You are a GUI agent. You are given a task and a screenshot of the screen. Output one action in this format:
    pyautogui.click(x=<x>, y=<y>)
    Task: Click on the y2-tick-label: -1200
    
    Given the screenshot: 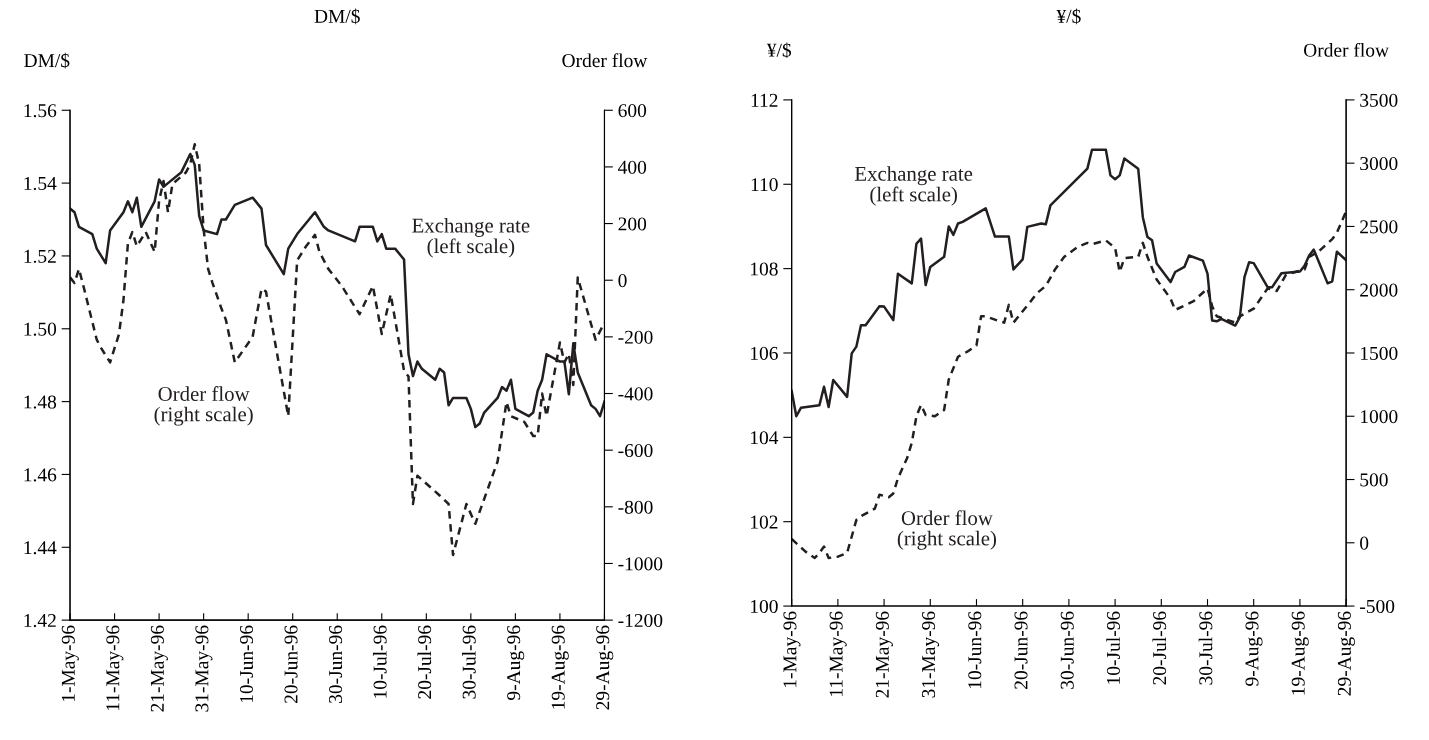 What is the action you would take?
    pyautogui.click(x=640, y=620)
    